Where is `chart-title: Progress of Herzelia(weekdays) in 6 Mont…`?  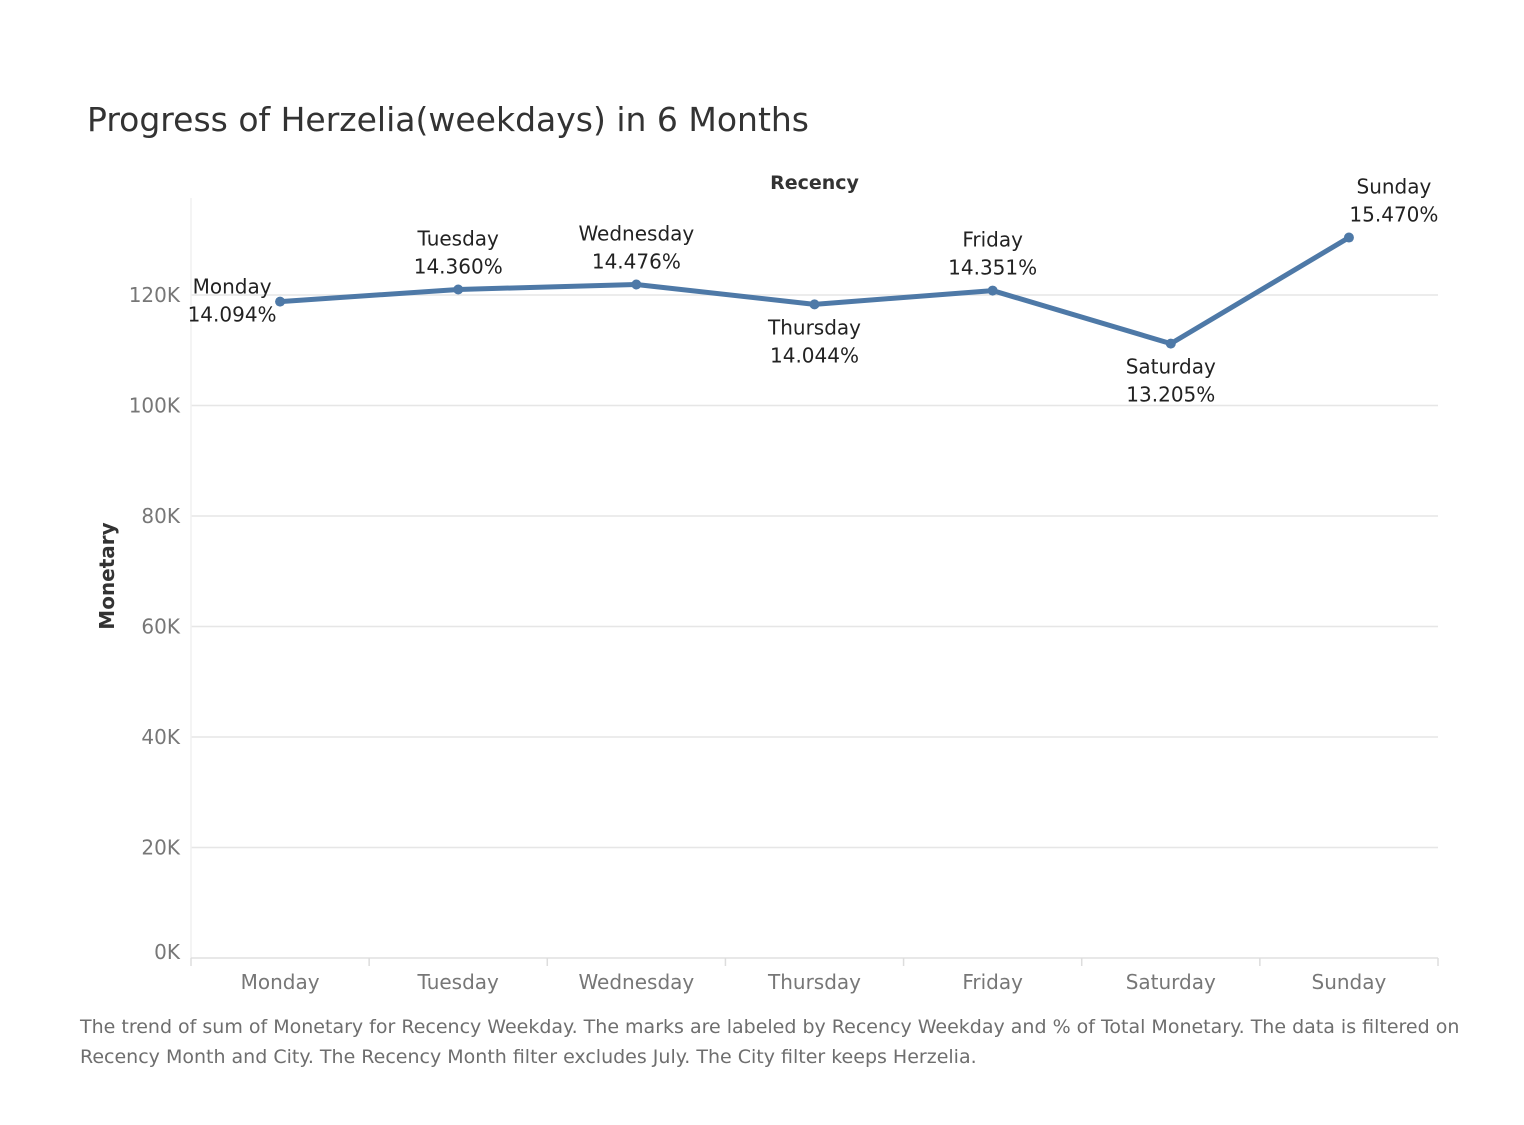
chart-title: Progress of Herzelia(weekdays) in 6 Mont… is located at coordinates (448, 119).